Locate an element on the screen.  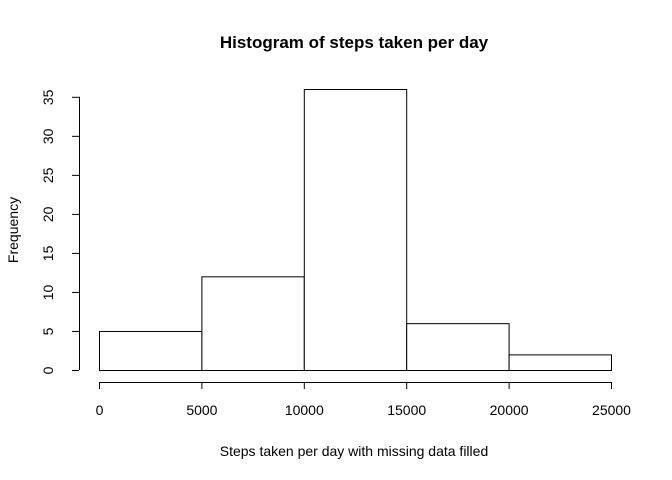
x-tick-label-5: 25000 is located at coordinates (611, 410).